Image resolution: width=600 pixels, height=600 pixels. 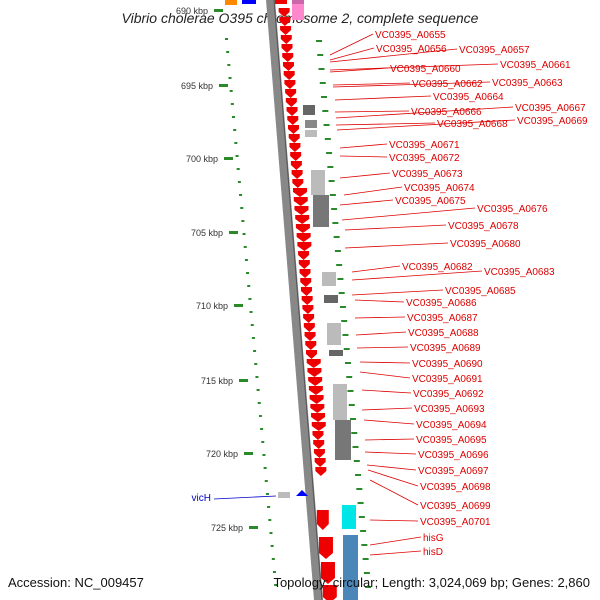 I want to click on gene-label: VC0395_A0666, so click(x=446, y=112).